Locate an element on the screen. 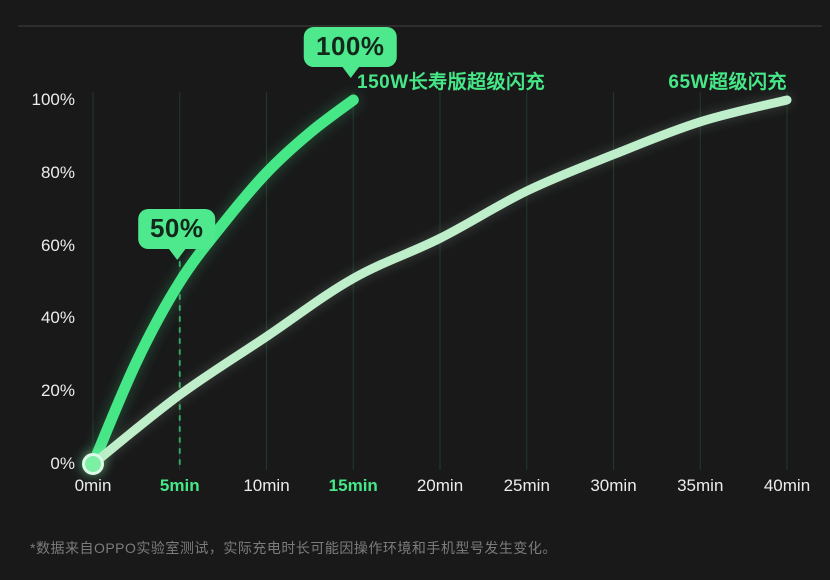  x-tick-label-40min: 40min is located at coordinates (787, 485).